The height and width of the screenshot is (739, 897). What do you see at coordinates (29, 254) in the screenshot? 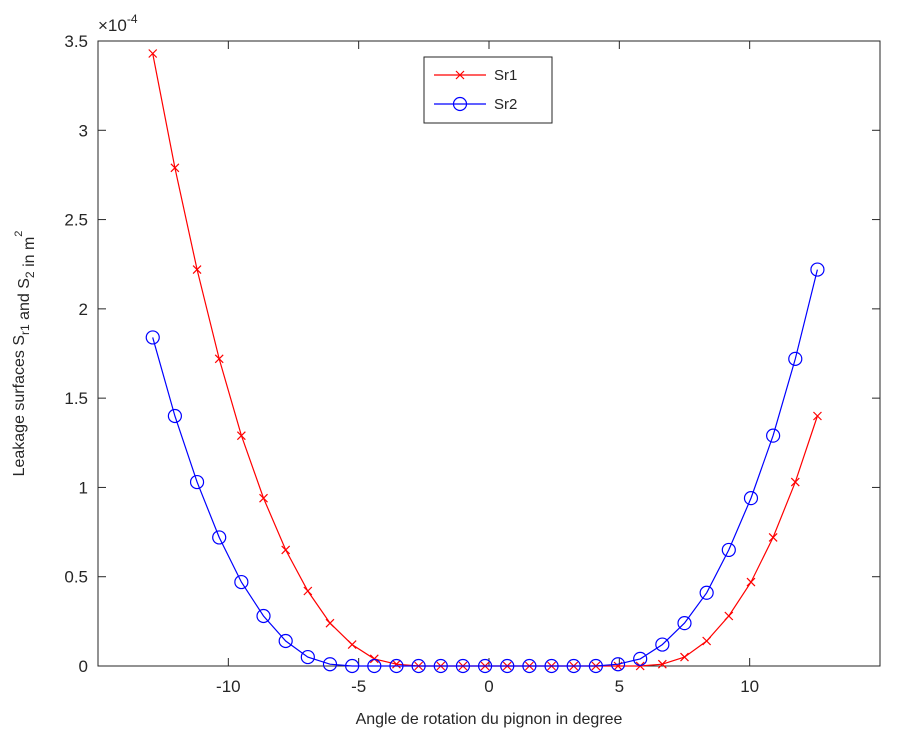
I see `y-axis-label-part: in m` at bounding box center [29, 254].